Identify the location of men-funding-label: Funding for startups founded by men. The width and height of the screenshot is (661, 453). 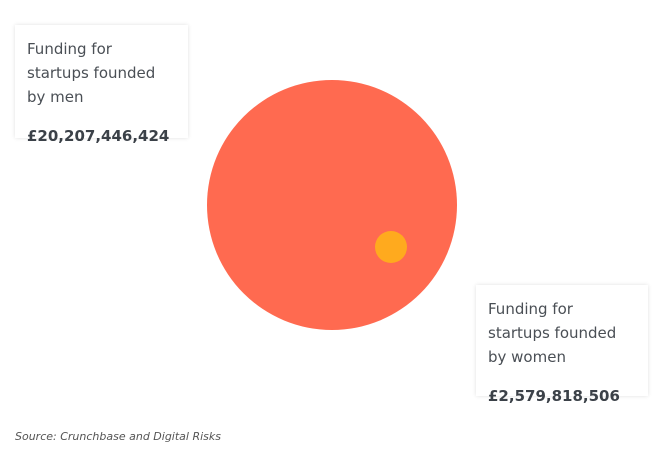
(91, 73).